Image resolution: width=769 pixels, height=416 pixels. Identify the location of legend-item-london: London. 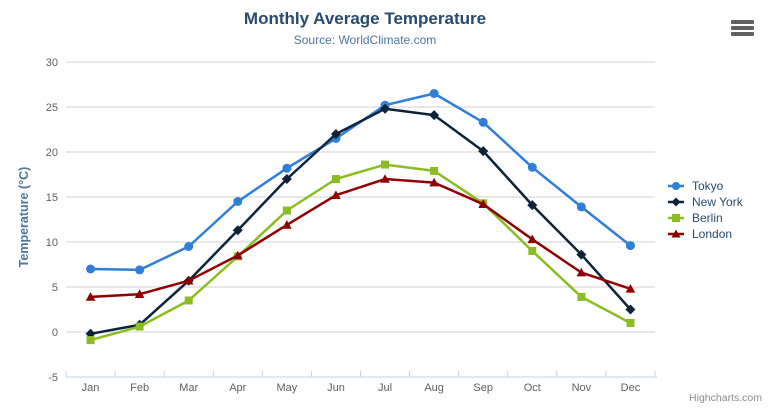
(705, 234).